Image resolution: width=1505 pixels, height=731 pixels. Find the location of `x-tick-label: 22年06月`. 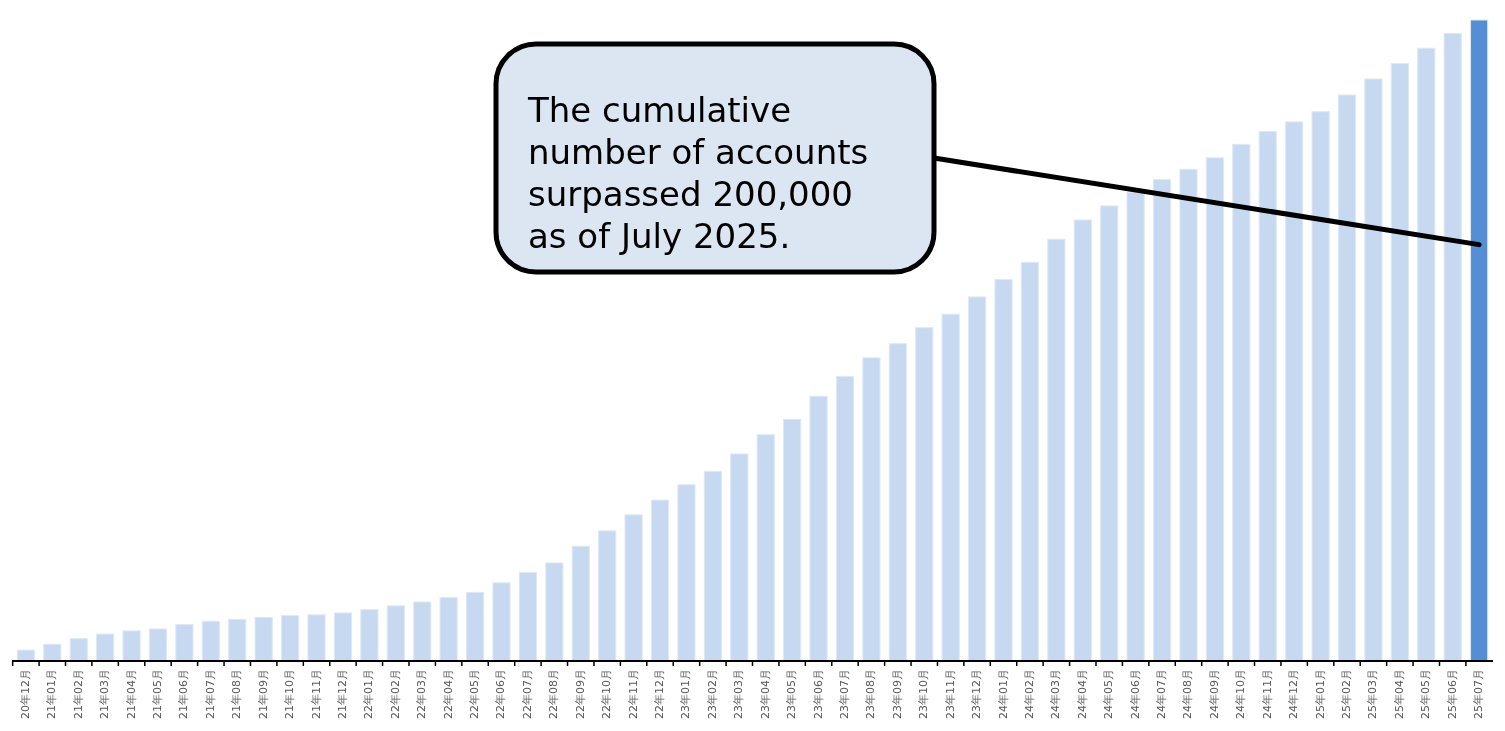

x-tick-label: 22年06月 is located at coordinates (501, 694).